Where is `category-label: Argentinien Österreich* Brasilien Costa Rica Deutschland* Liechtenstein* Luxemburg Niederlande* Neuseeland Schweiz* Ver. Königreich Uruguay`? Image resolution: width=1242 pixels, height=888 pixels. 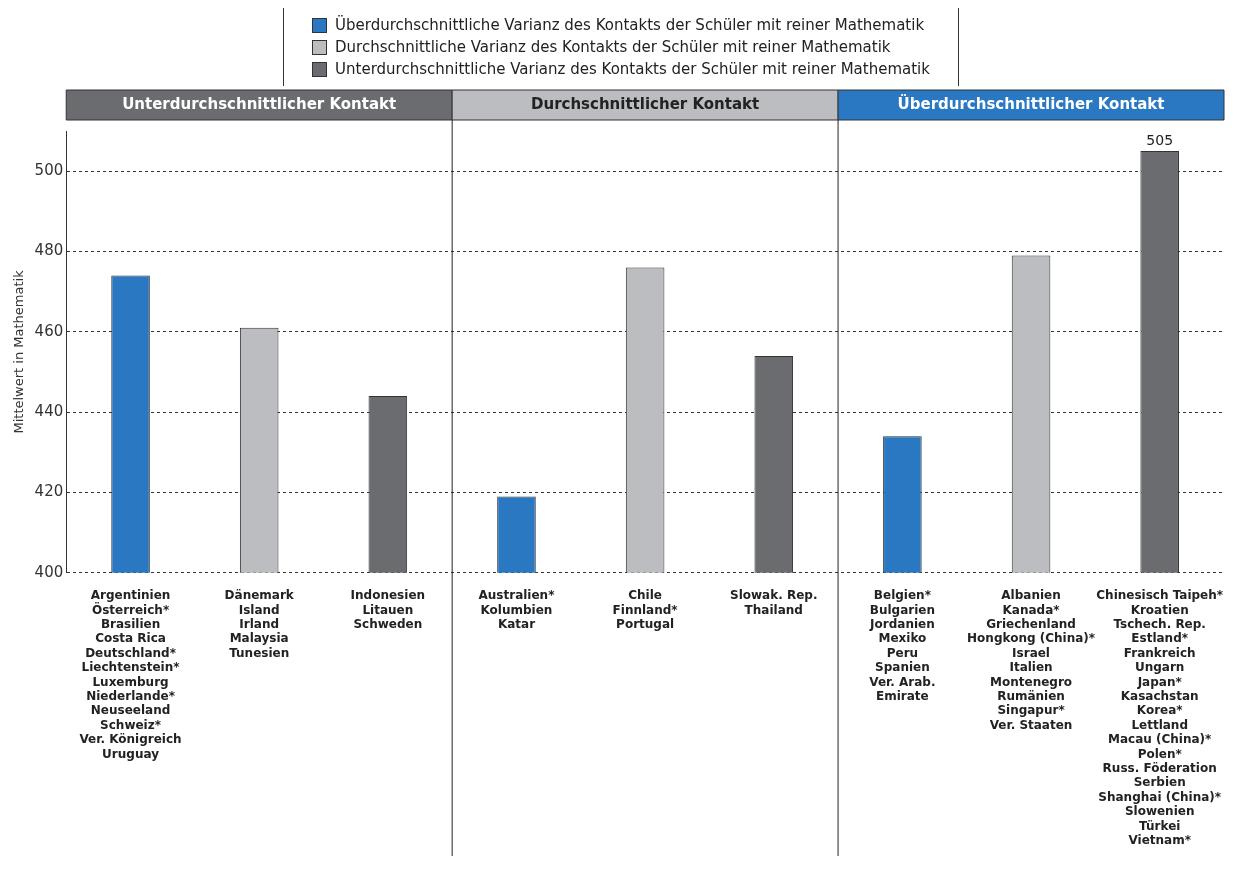 category-label: Argentinien Österreich* Brasilien Costa Rica Deutschland* Liechtenstein* Luxemburg Niederlande* Neuseeland Schweiz* Ver. Königreich Uruguay is located at coordinates (130, 674).